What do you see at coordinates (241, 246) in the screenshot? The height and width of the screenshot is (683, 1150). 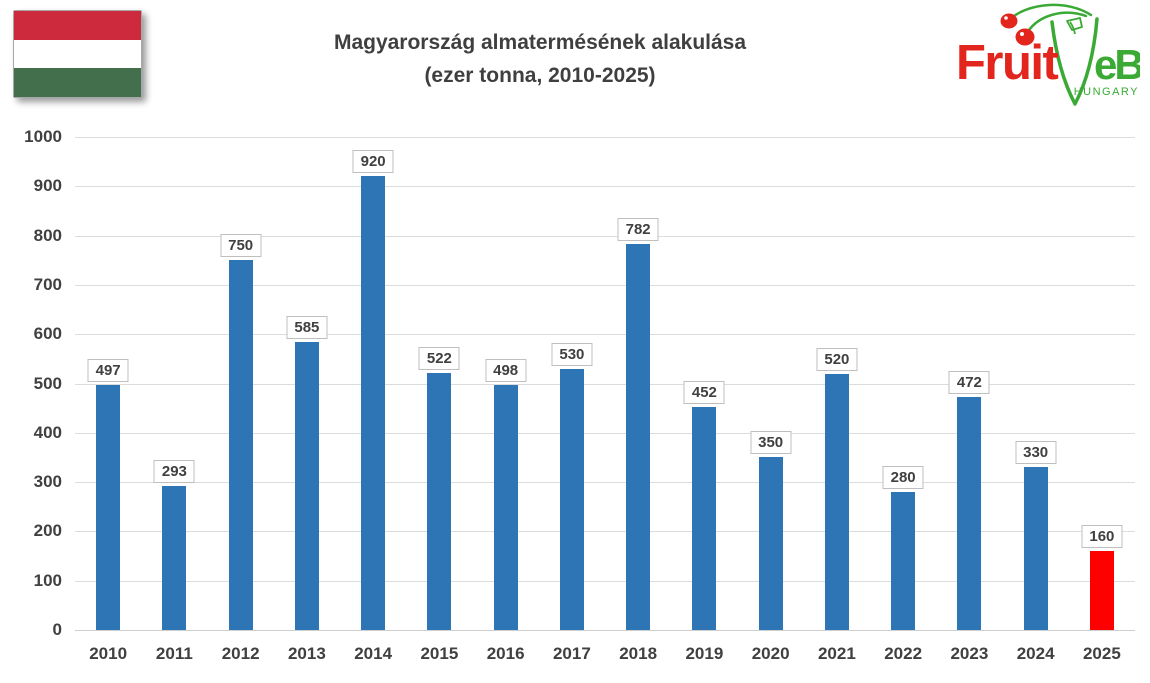 I see `data-label-2012: 750` at bounding box center [241, 246].